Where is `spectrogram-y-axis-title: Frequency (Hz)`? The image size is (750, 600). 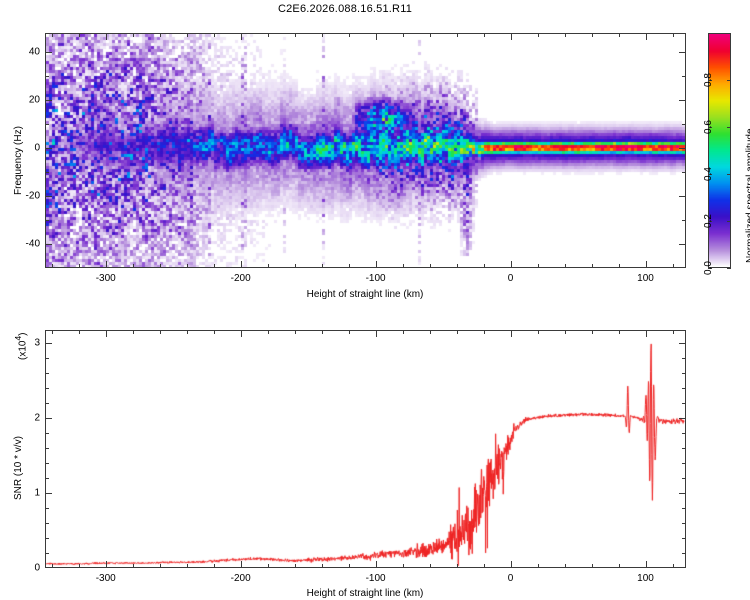
spectrogram-y-axis-title: Frequency (Hz) is located at coordinates (18, 160).